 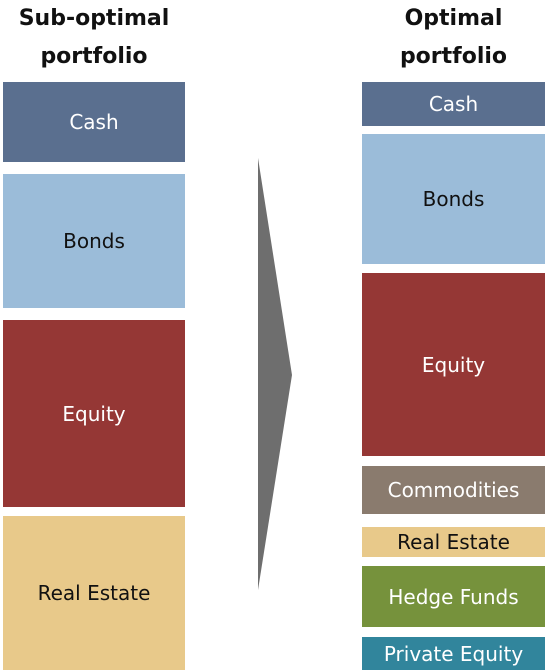 I want to click on block: Hedge Funds, so click(x=453, y=596).